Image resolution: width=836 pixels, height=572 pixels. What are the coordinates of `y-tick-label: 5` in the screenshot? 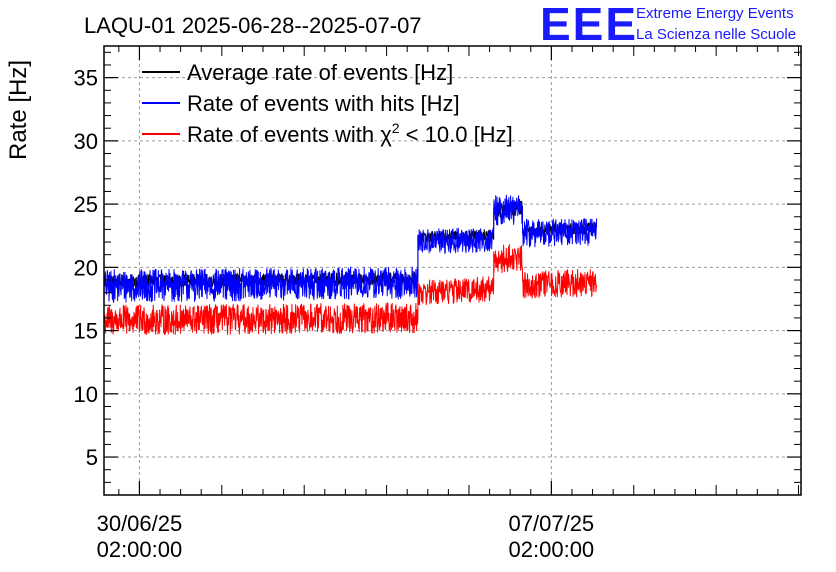 It's located at (92, 457).